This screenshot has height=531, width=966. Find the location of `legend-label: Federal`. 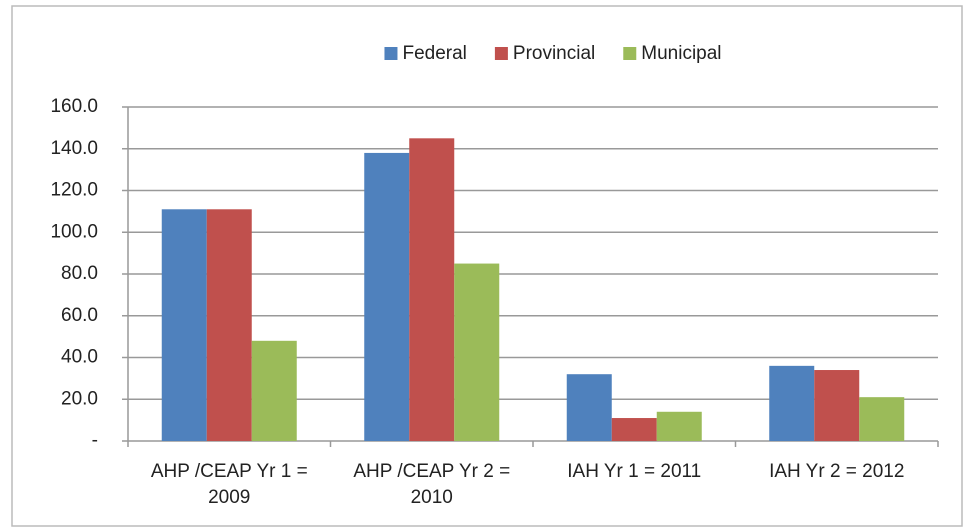

legend-label: Federal is located at coordinates (434, 53).